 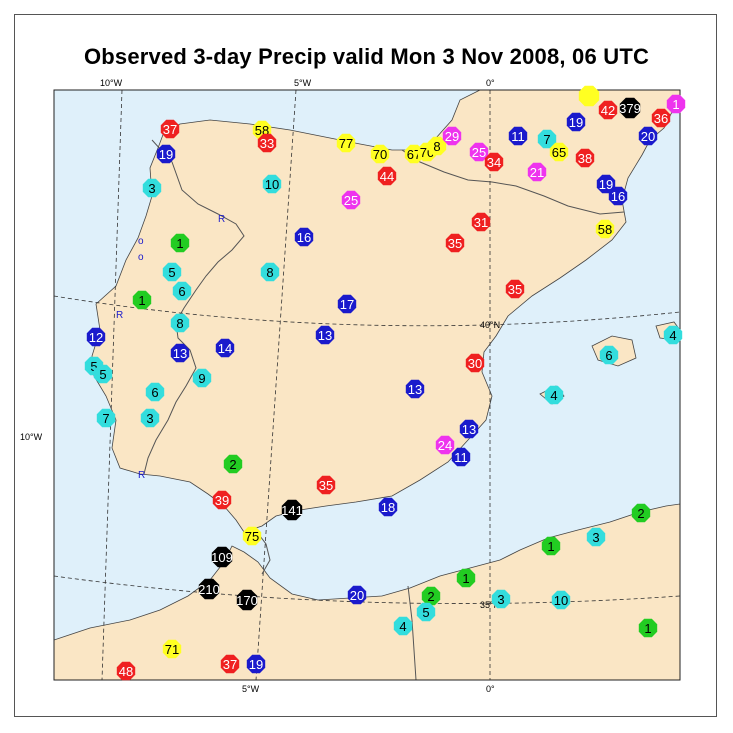 I want to click on station-marker: 38, so click(x=585, y=158).